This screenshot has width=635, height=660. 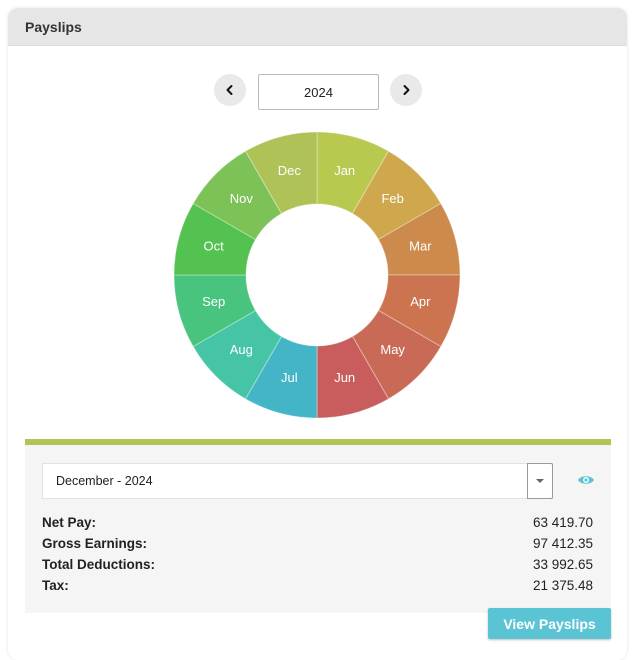 I want to click on month-label-oct: Oct, so click(x=214, y=246).